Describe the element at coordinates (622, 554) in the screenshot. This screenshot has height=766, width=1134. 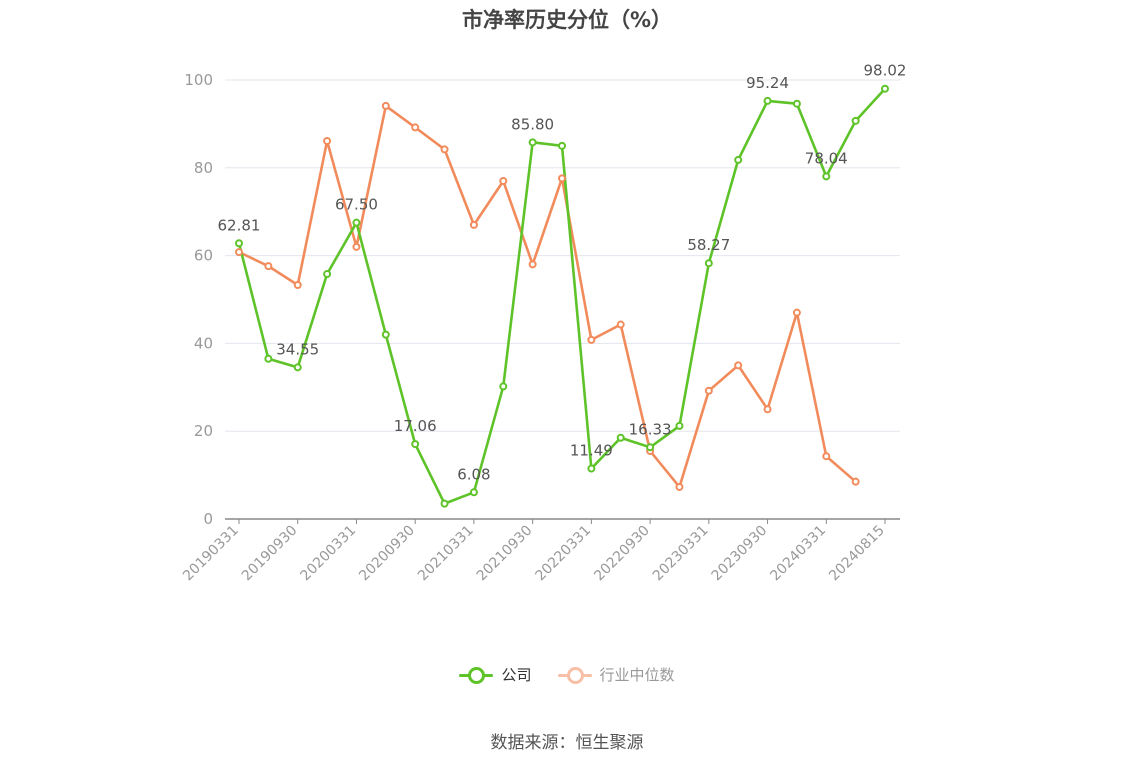
I see `x-tick-label: 20220930` at that location.